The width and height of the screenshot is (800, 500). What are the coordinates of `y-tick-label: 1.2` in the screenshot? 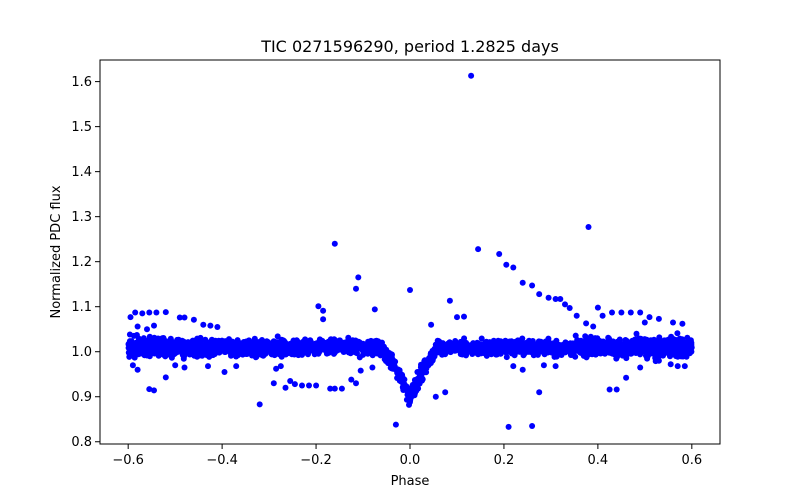 It's located at (81, 262).